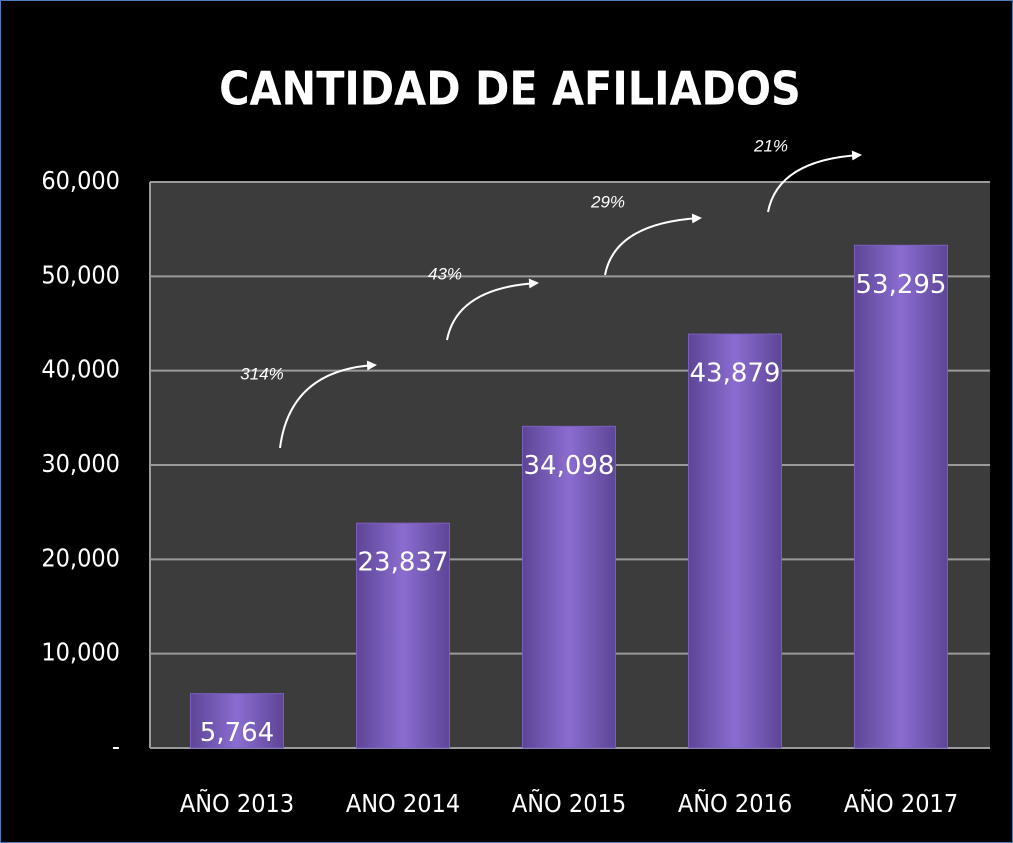  I want to click on annotation: 314%, so click(261, 373).